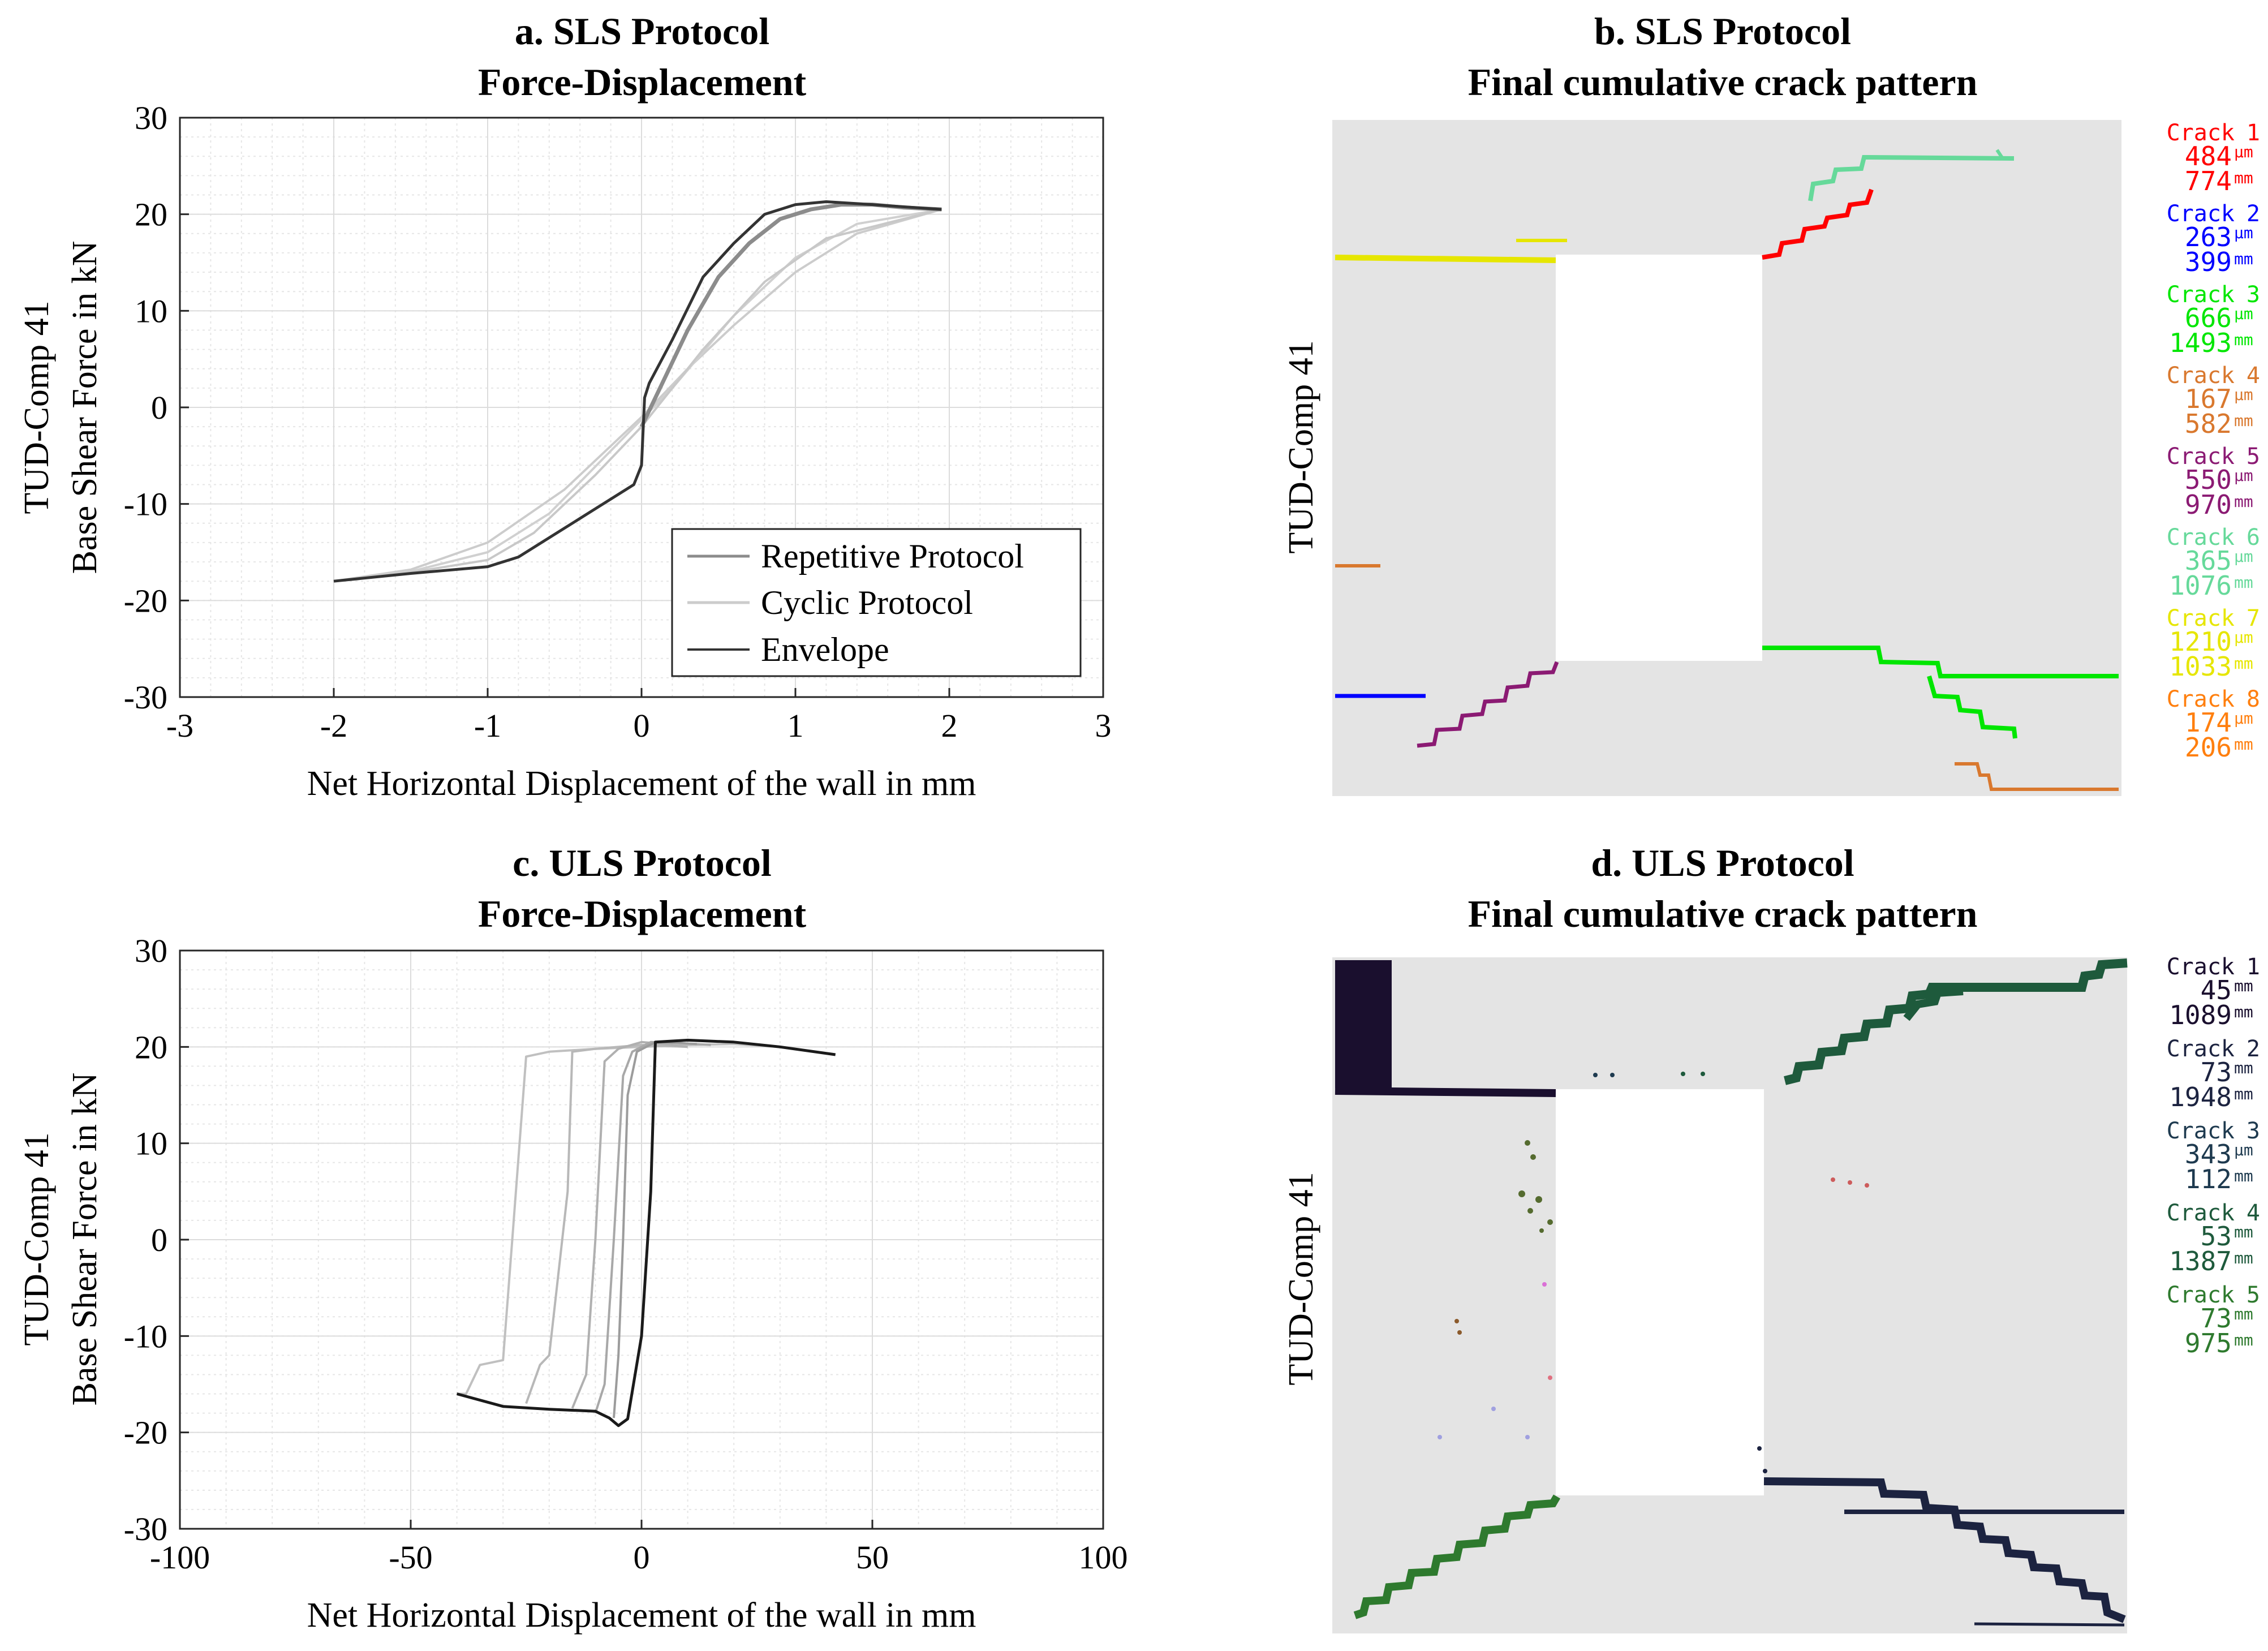 Image resolution: width=2268 pixels, height=1651 pixels. I want to click on y-tick-label: -30, so click(145, 697).